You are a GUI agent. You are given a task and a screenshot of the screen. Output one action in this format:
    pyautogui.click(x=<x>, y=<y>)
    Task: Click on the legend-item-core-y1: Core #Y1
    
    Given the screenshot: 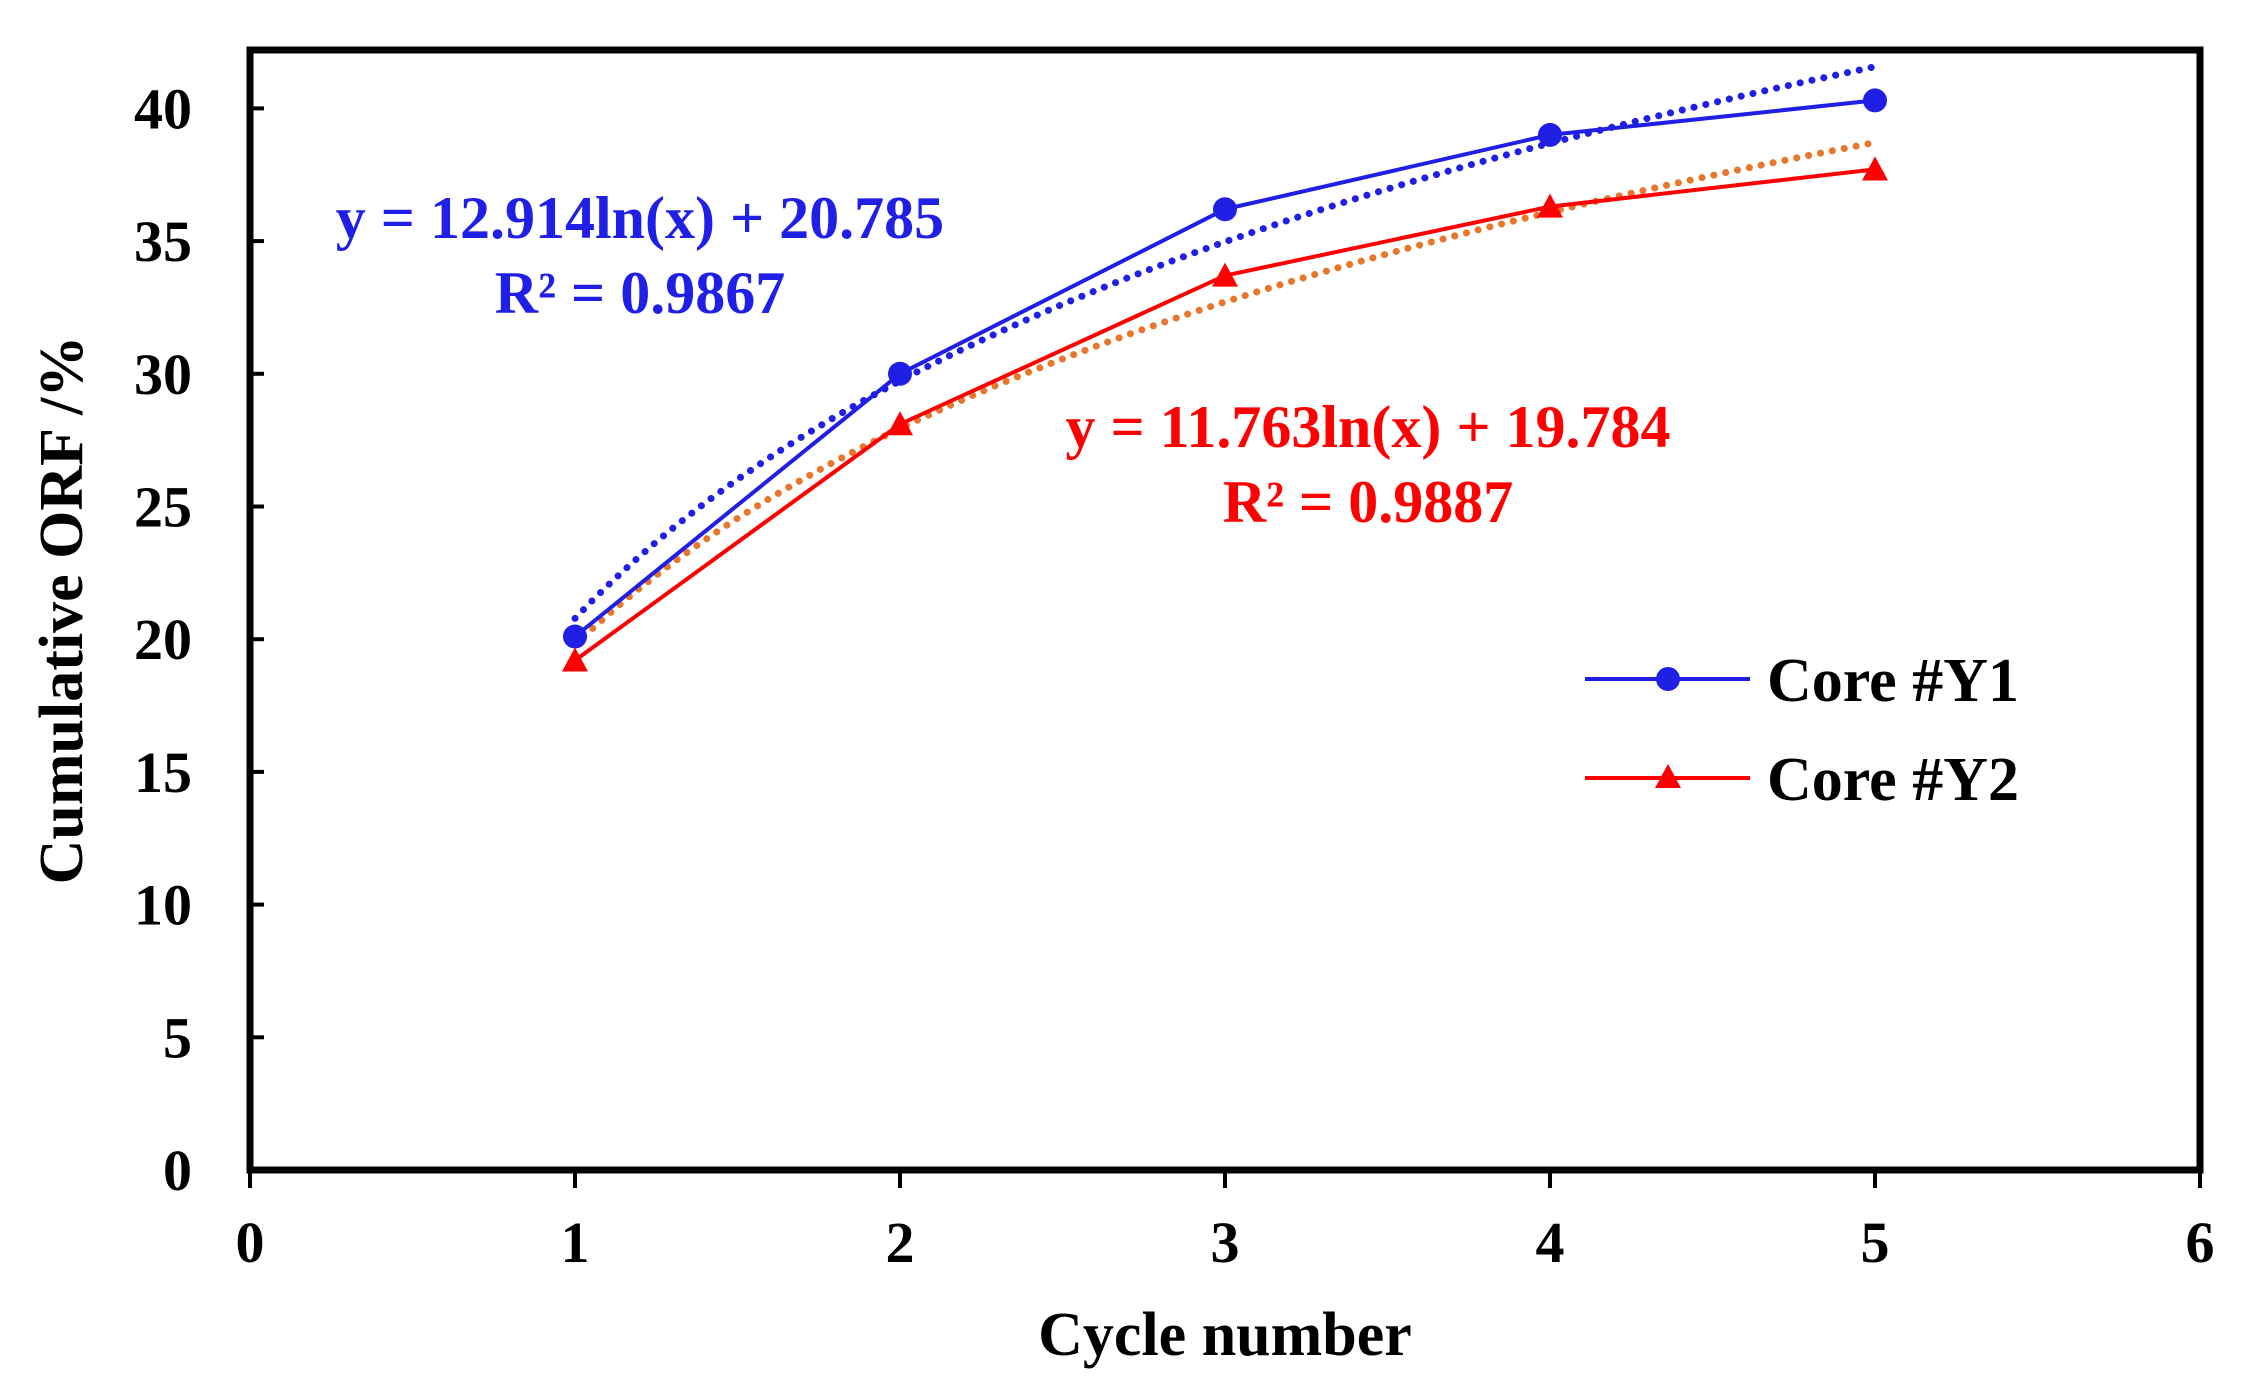 What is the action you would take?
    pyautogui.click(x=1802, y=681)
    